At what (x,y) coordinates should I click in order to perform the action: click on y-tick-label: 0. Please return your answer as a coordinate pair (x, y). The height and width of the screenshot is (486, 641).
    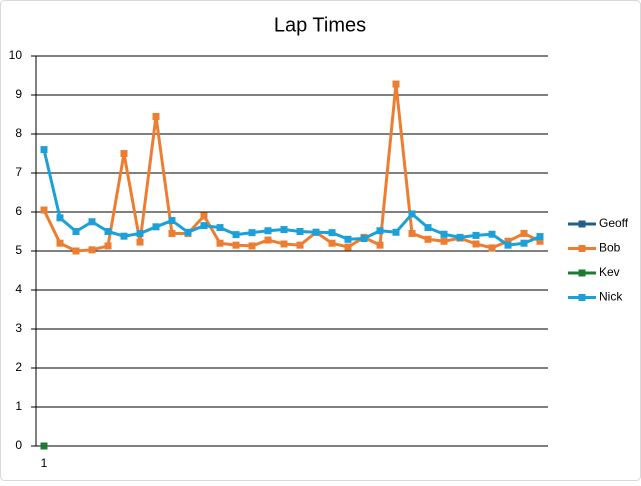
    Looking at the image, I should click on (18, 445).